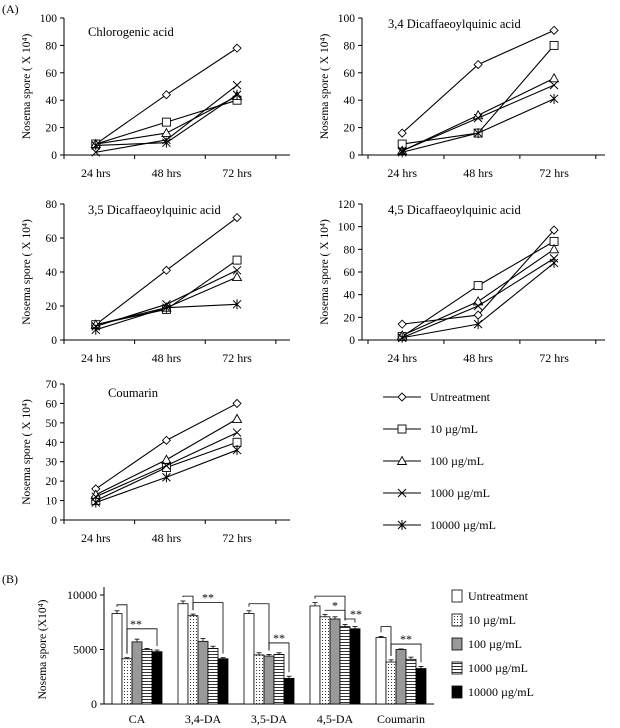 Image resolution: width=620 pixels, height=728 pixels. I want to click on significance-label: *, so click(335, 605).